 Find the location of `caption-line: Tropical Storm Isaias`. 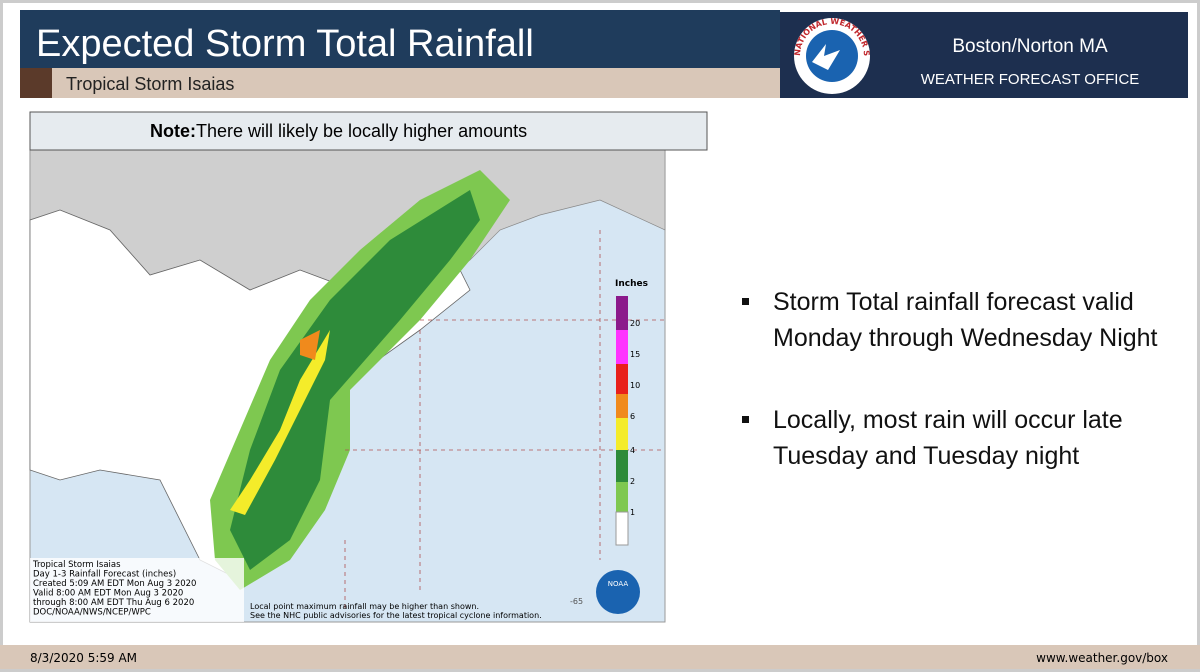

caption-line: Tropical Storm Isaias is located at coordinates (76, 565).